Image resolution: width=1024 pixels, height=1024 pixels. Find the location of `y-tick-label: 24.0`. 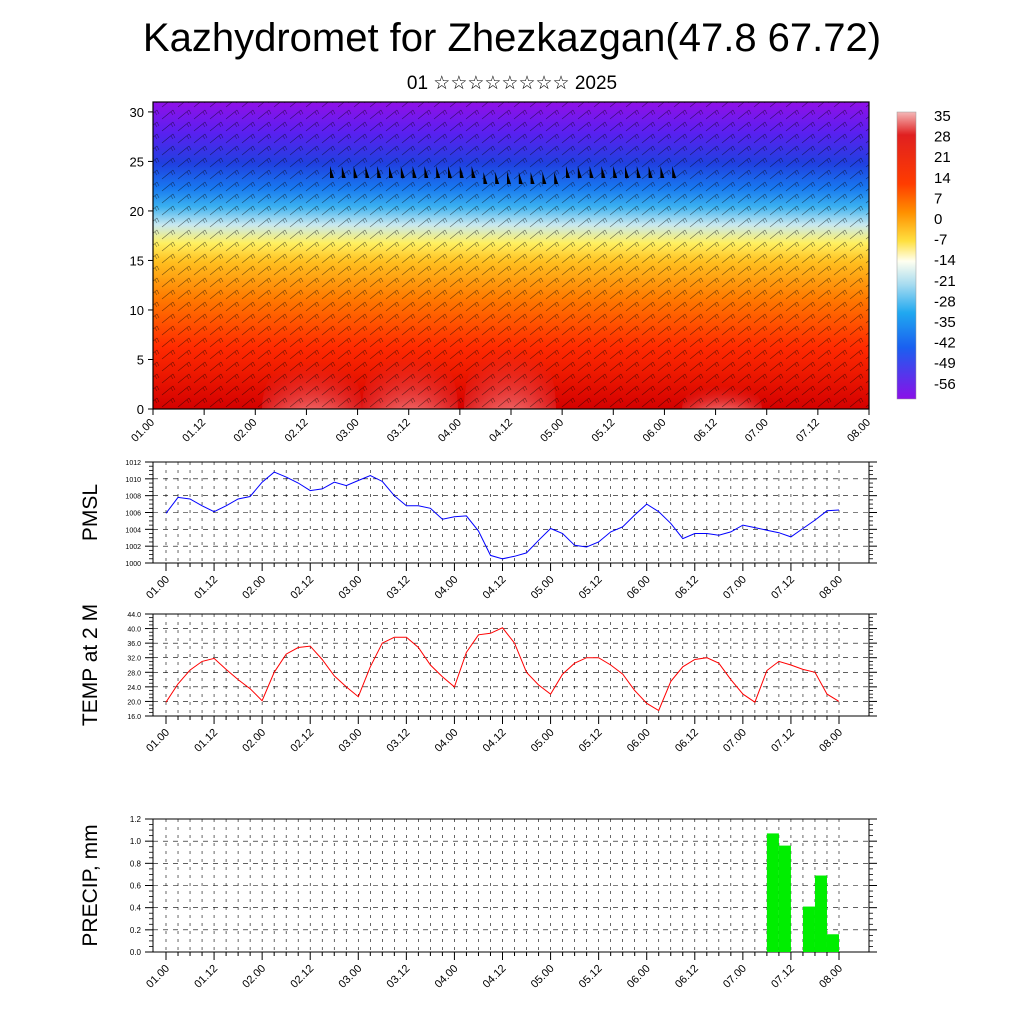

y-tick-label: 24.0 is located at coordinates (134, 688).